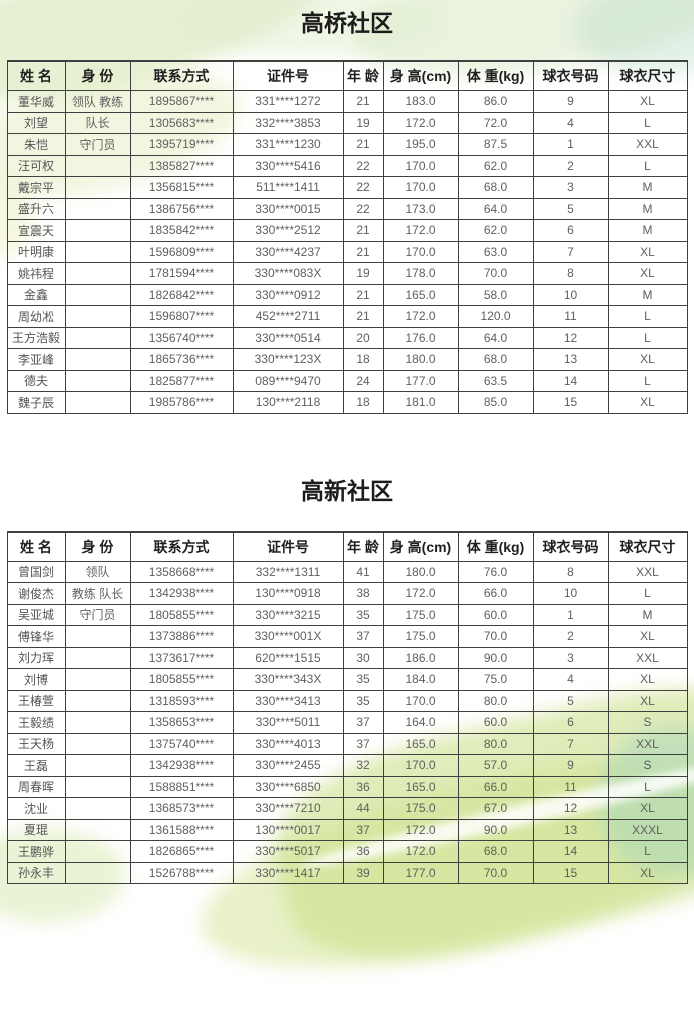  Describe the element at coordinates (36, 187) in the screenshot. I see `cell: 戴宗平` at that location.